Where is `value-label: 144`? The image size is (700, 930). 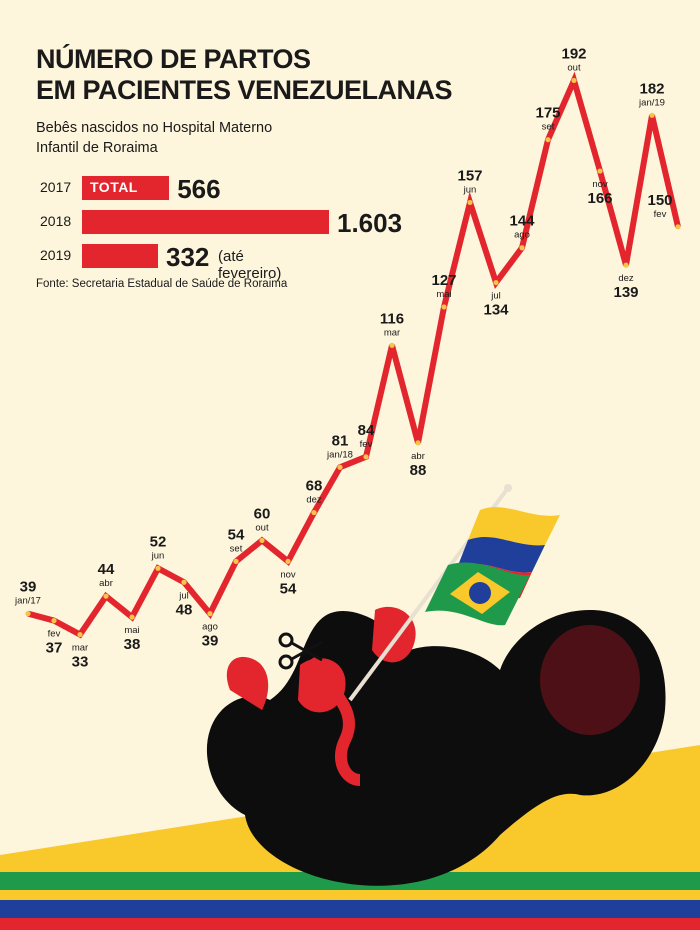
value-label: 144 is located at coordinates (522, 221).